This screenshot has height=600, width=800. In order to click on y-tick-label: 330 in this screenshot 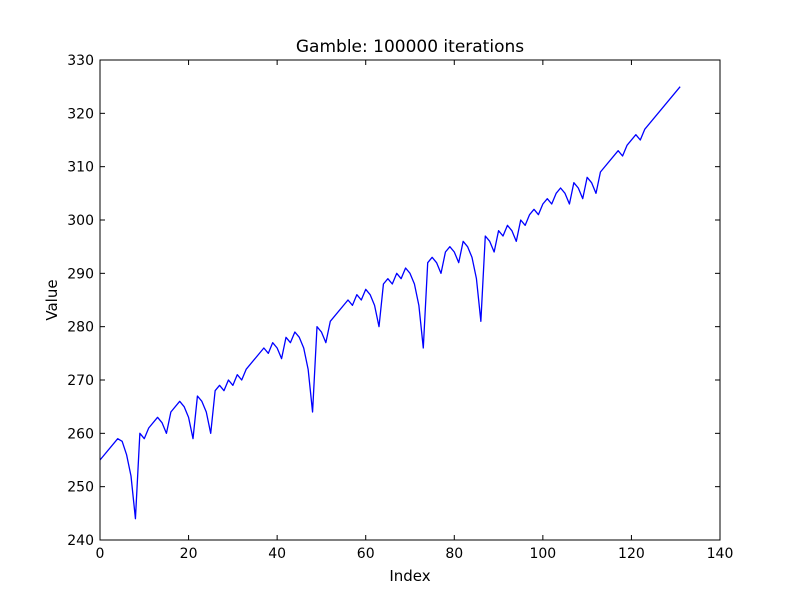, I will do `click(80, 61)`.